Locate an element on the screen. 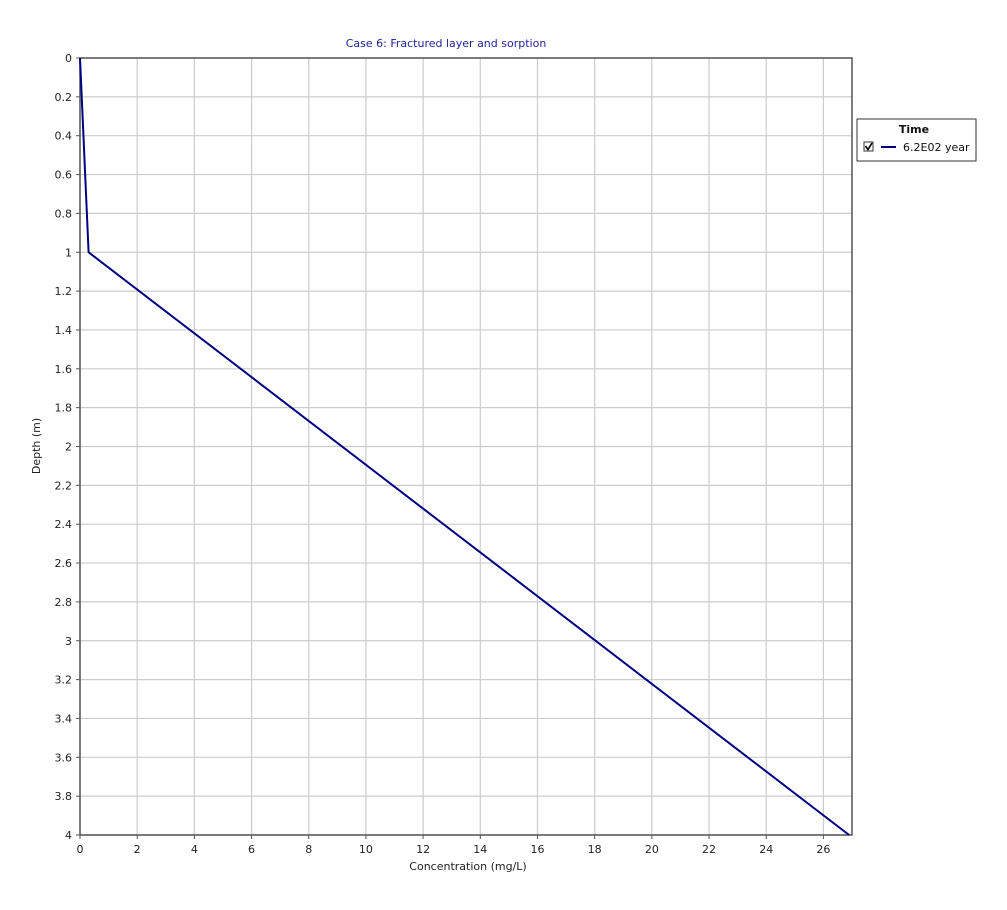  y-tick-label: 2 is located at coordinates (68, 447).